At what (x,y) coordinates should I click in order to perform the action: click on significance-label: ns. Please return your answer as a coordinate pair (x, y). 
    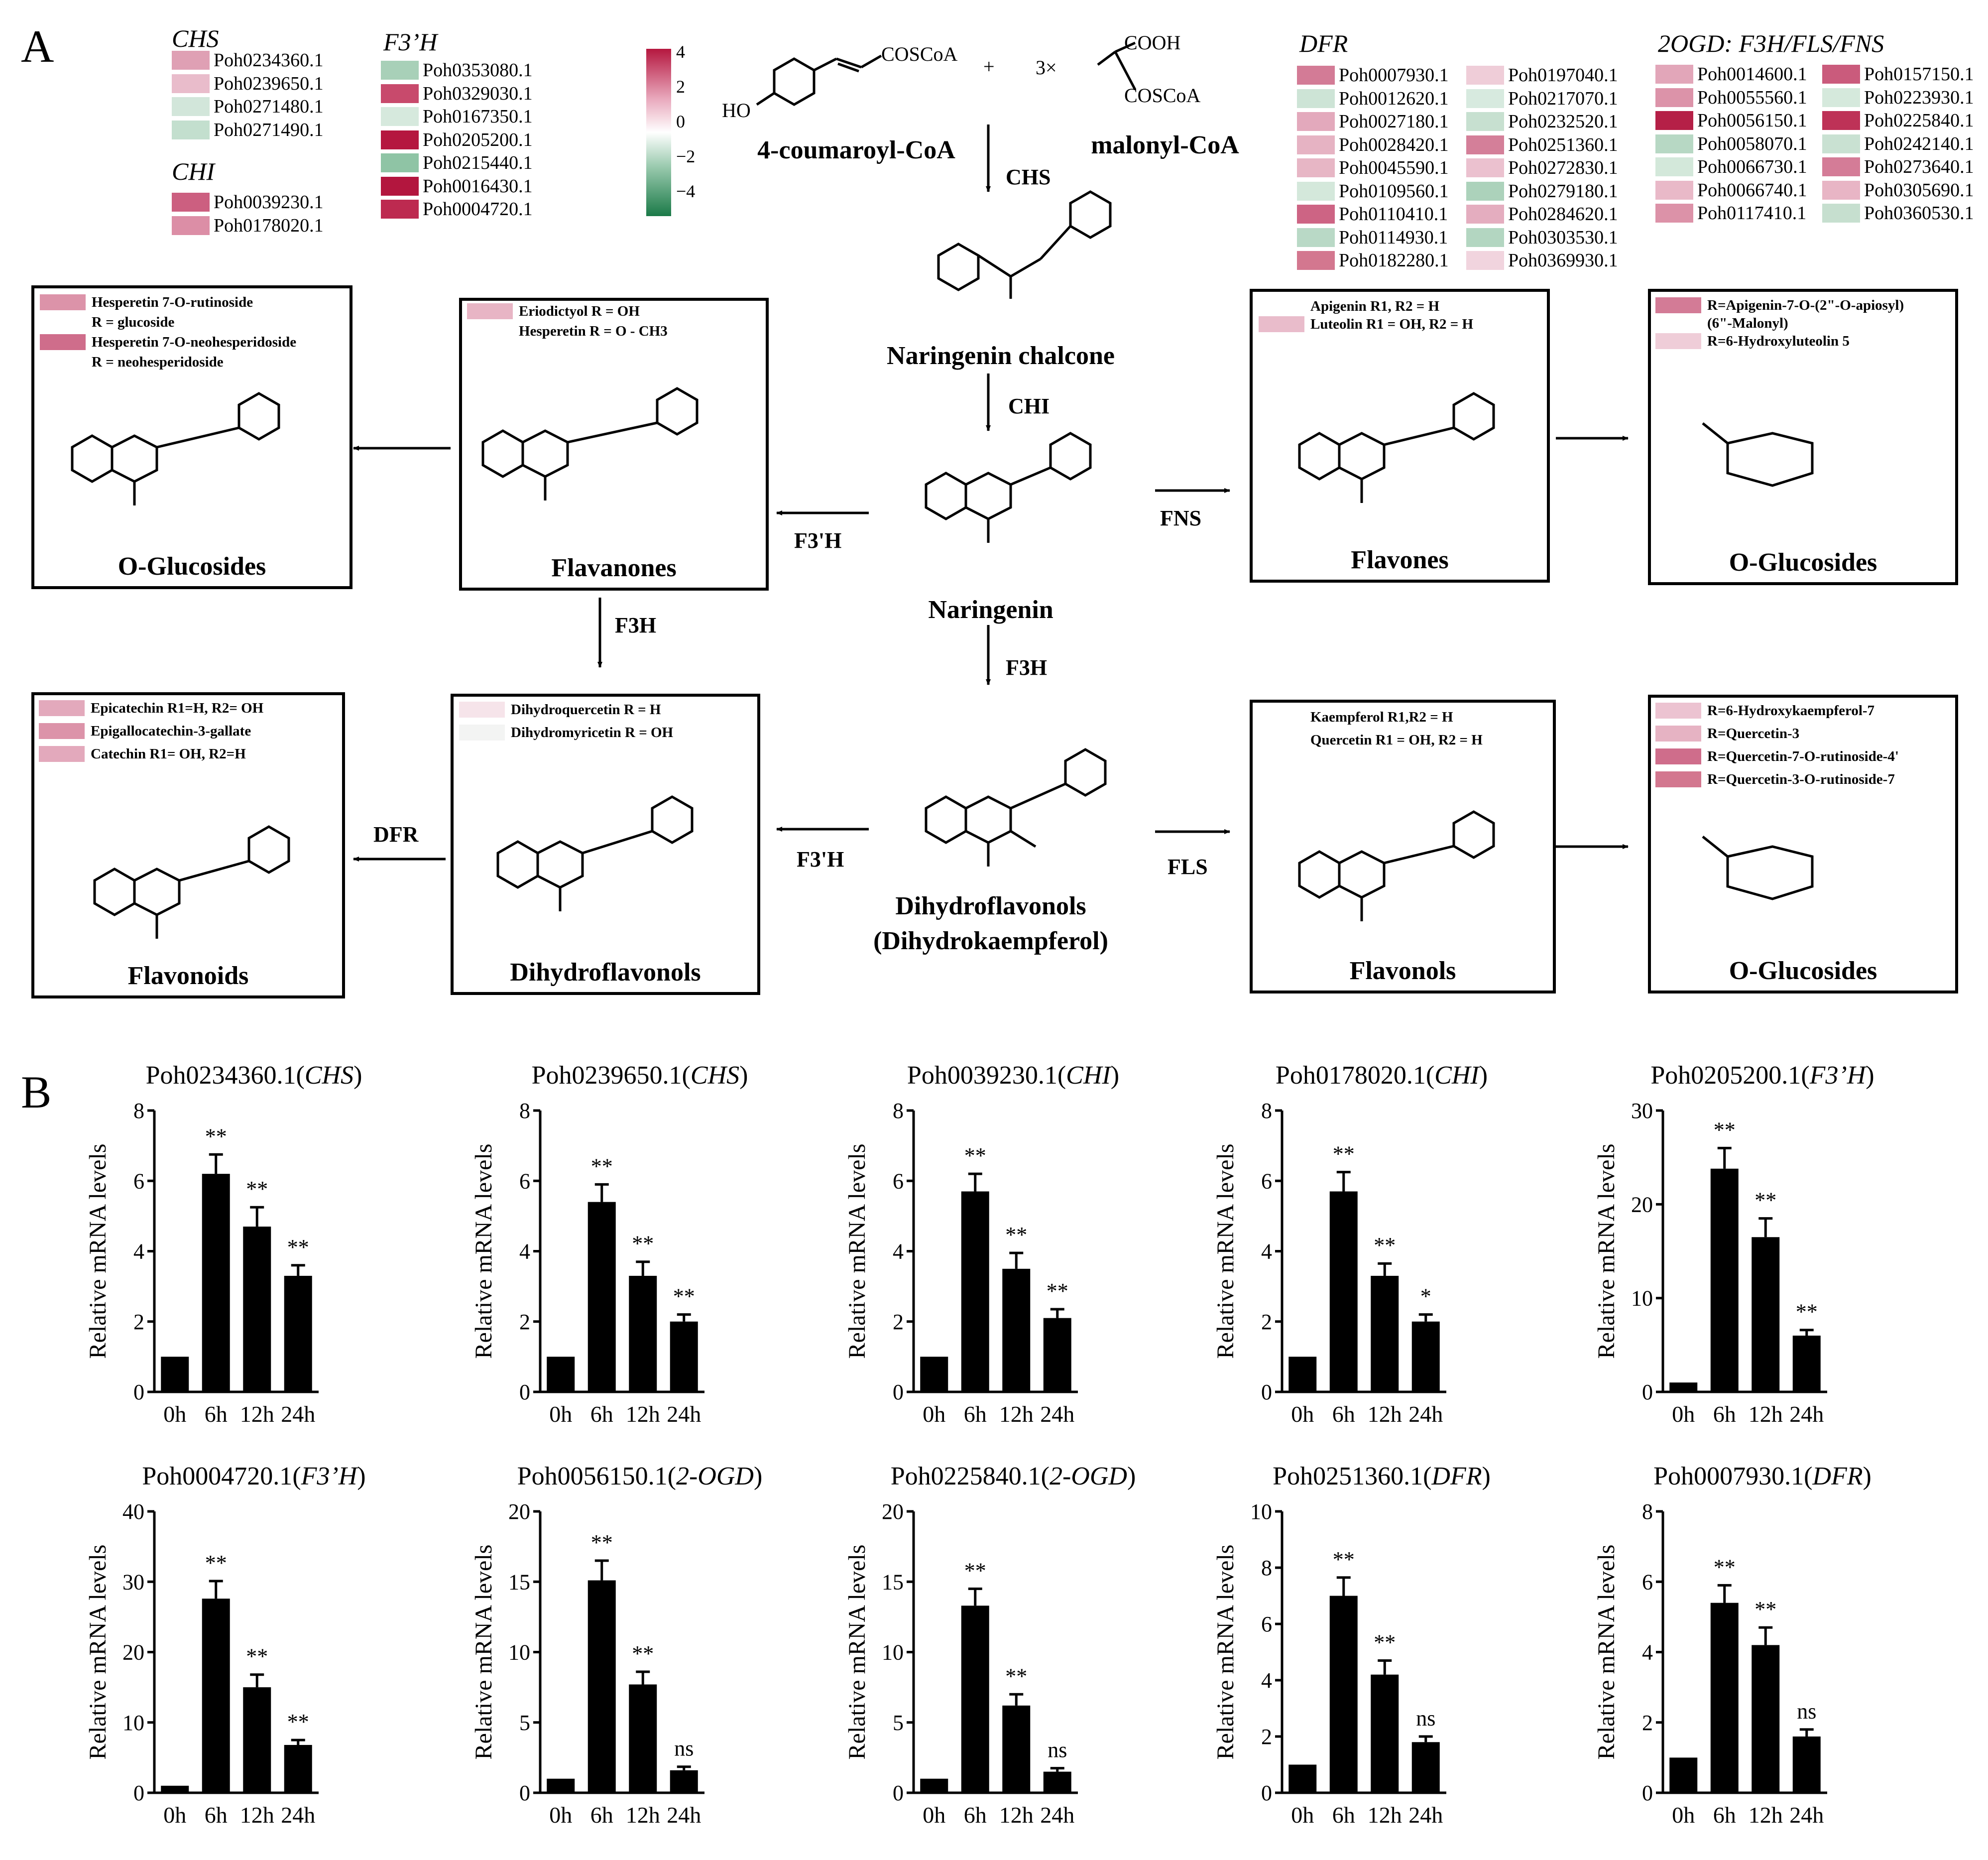
    Looking at the image, I should click on (1425, 1719).